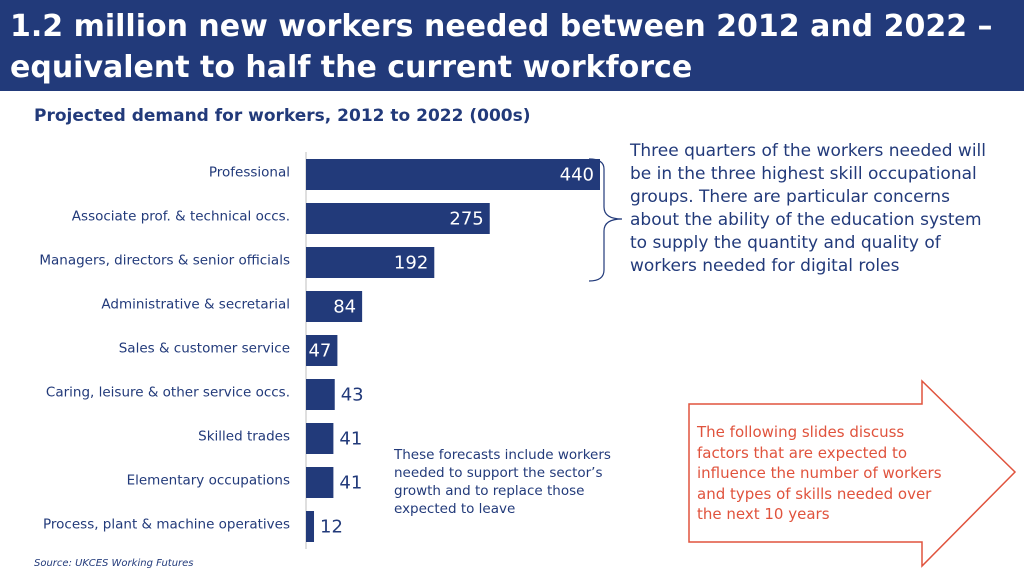 The height and width of the screenshot is (576, 1024). Describe the element at coordinates (605, 220) in the screenshot. I see `top-three-bracket` at that location.